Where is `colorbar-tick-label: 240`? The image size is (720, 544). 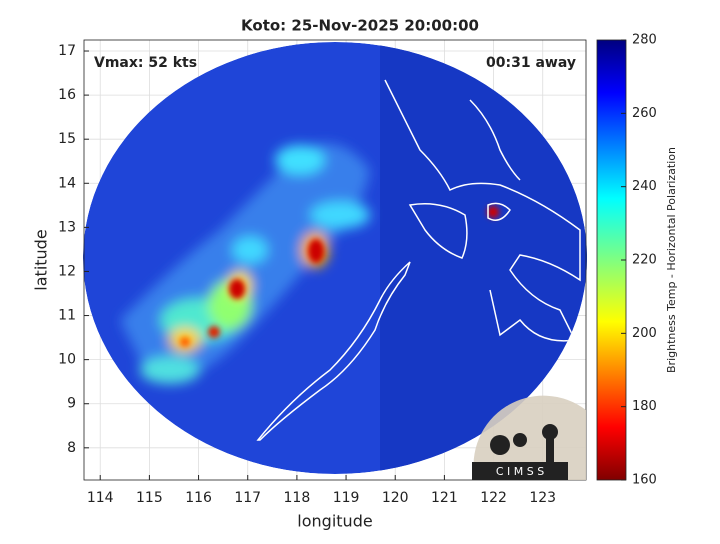
colorbar-tick-label: 240 is located at coordinates (644, 186).